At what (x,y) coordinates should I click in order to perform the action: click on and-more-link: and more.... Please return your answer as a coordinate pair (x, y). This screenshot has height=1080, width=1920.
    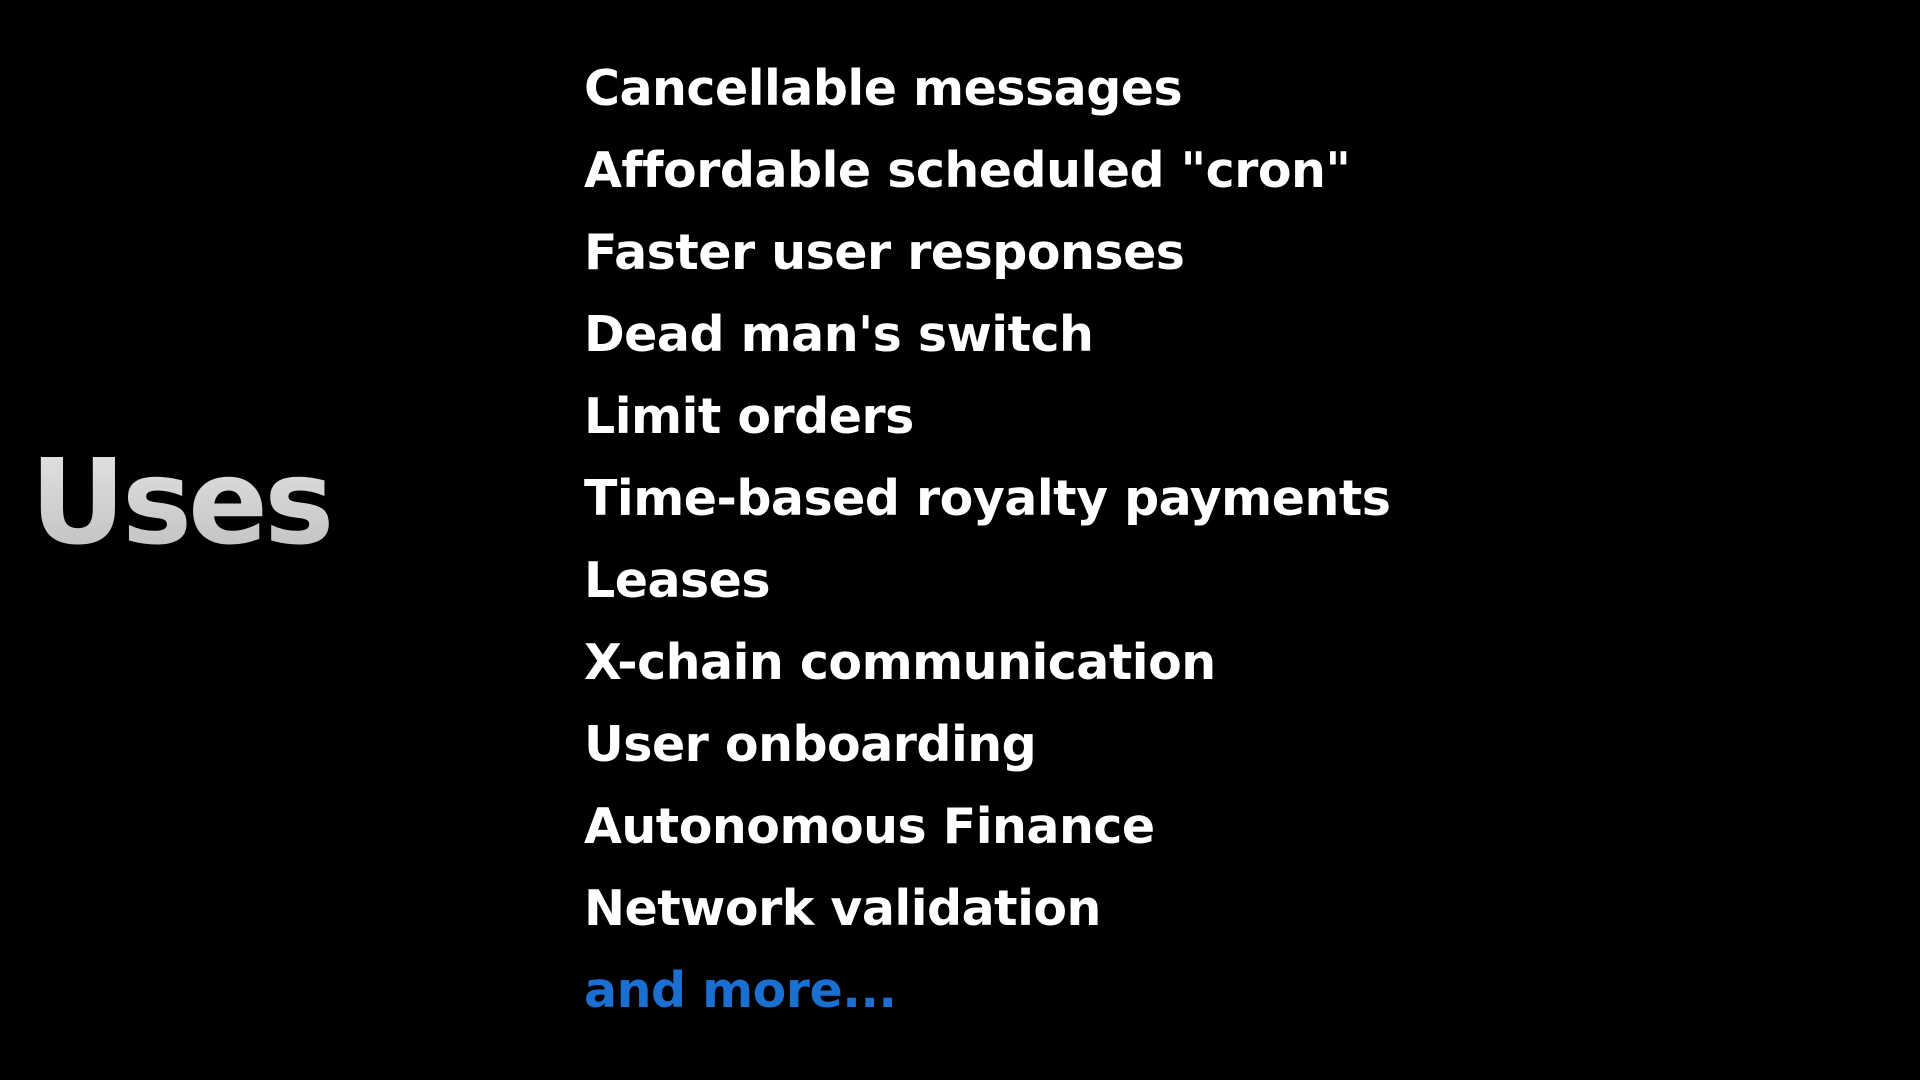
    Looking at the image, I should click on (740, 990).